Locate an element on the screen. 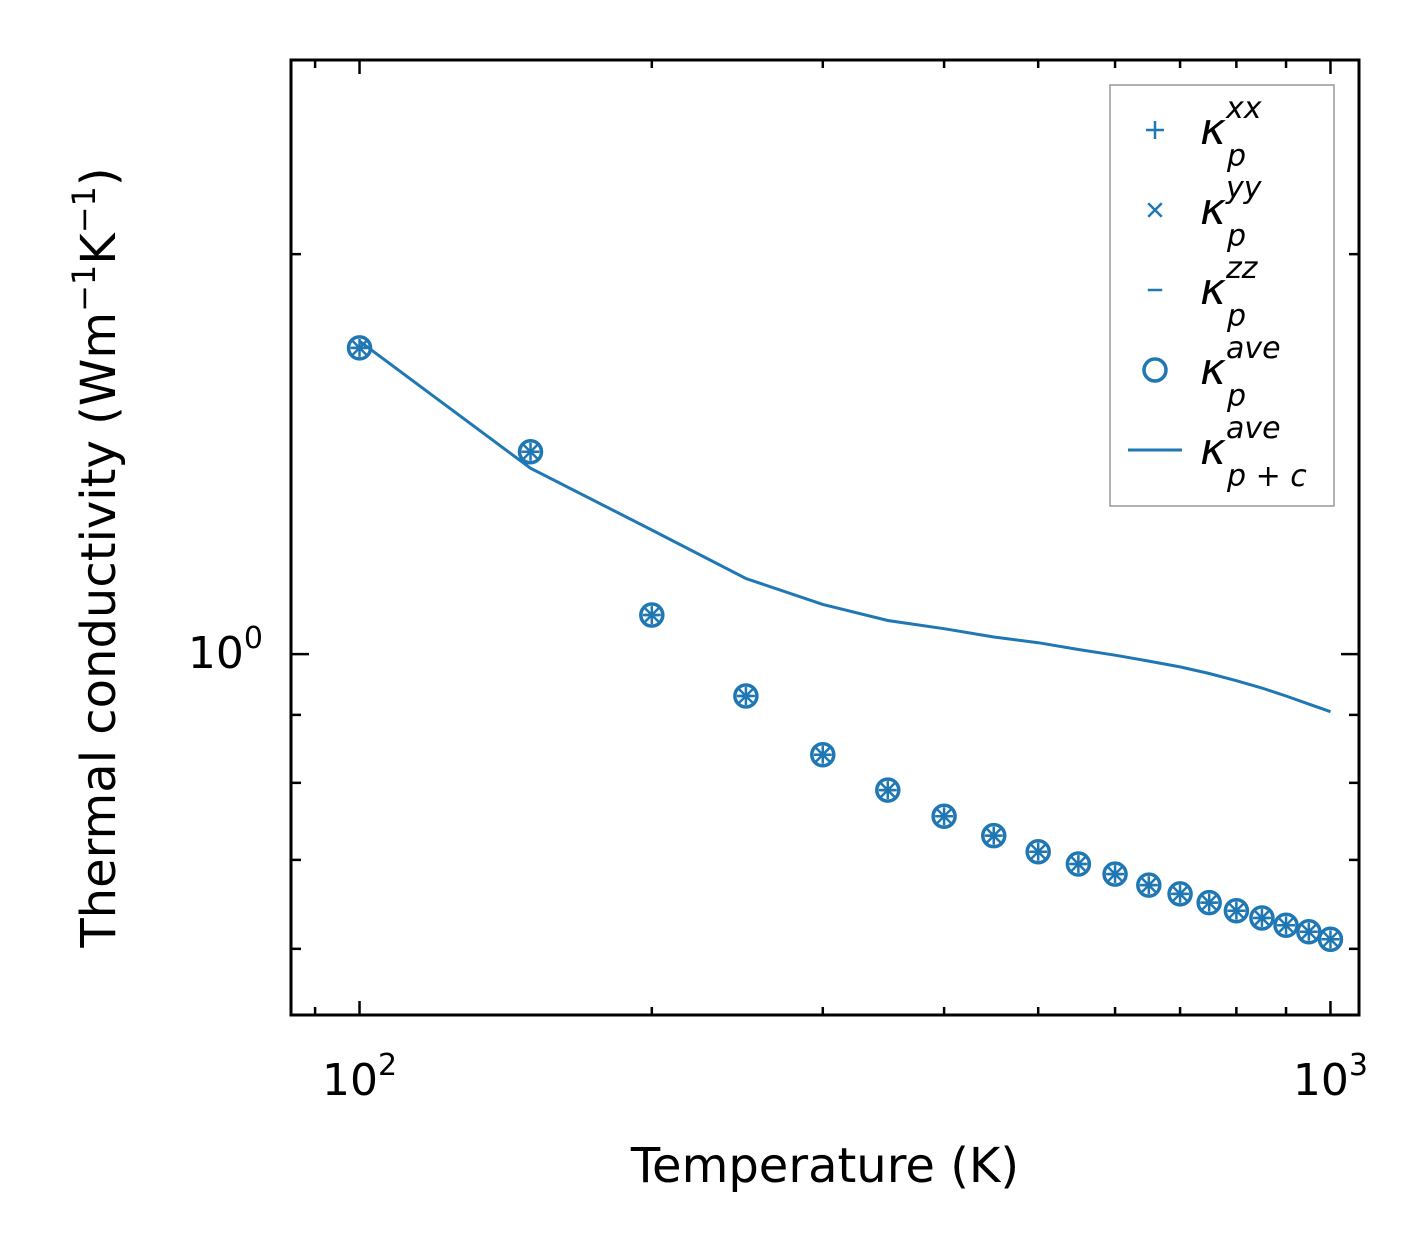 The width and height of the screenshot is (1421, 1259). x-tick-label: 10³ is located at coordinates (1330, 1077).